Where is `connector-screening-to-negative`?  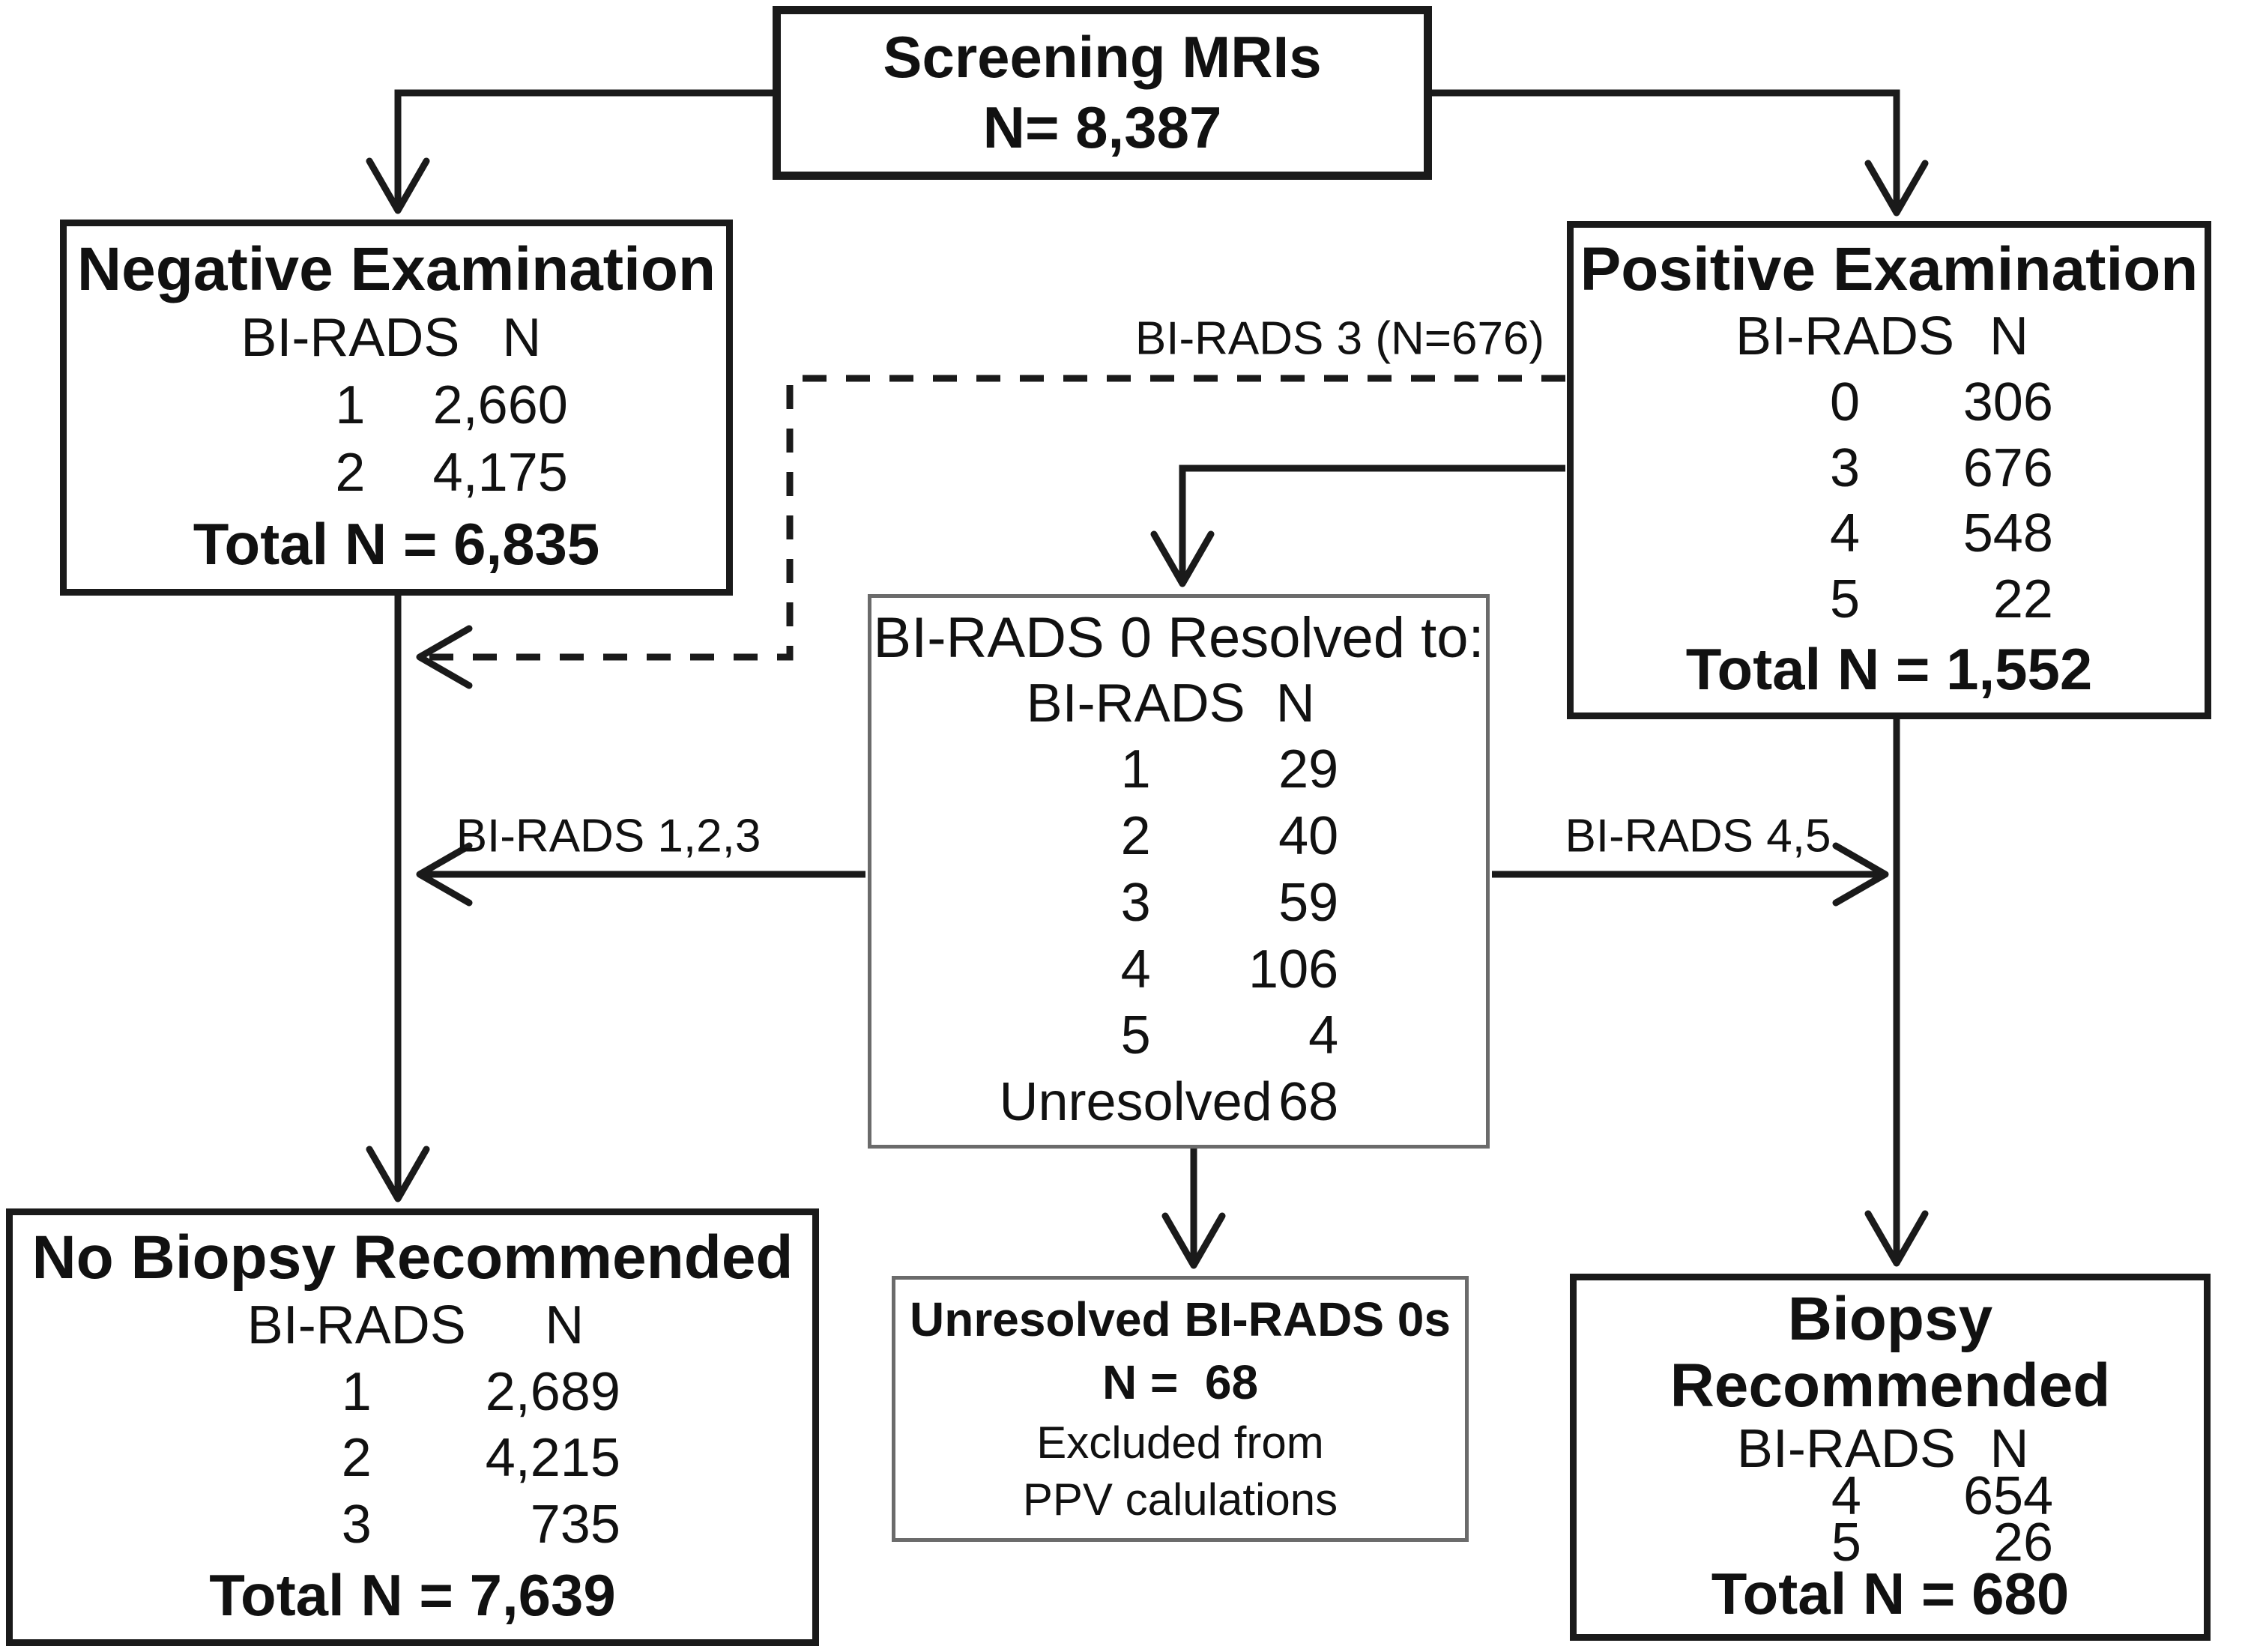
connector-screening-to-negative is located at coordinates (571, 151).